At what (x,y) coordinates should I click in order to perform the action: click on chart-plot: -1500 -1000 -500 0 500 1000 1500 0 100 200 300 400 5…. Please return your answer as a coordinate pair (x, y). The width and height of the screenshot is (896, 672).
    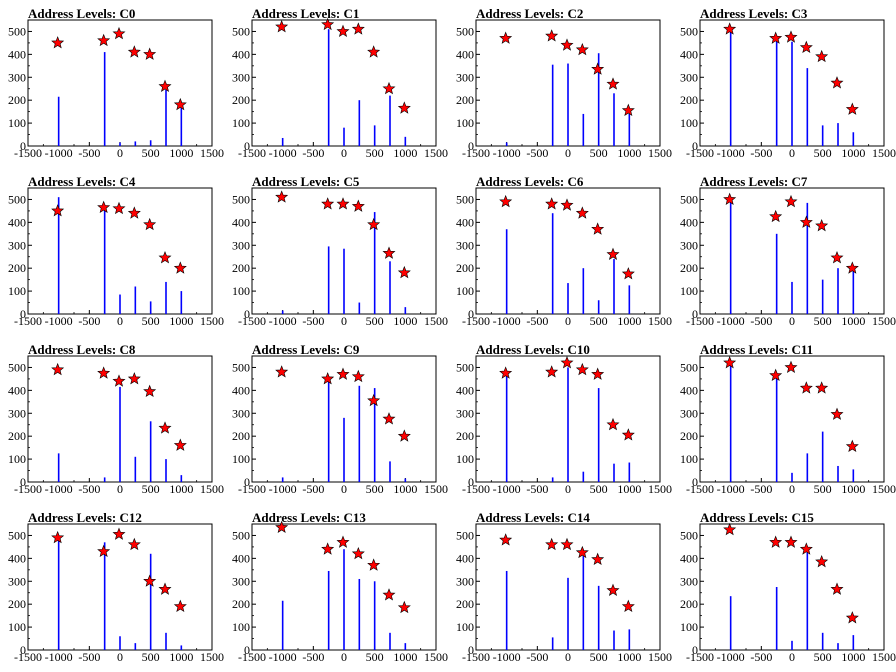
    Looking at the image, I should click on (340, 257).